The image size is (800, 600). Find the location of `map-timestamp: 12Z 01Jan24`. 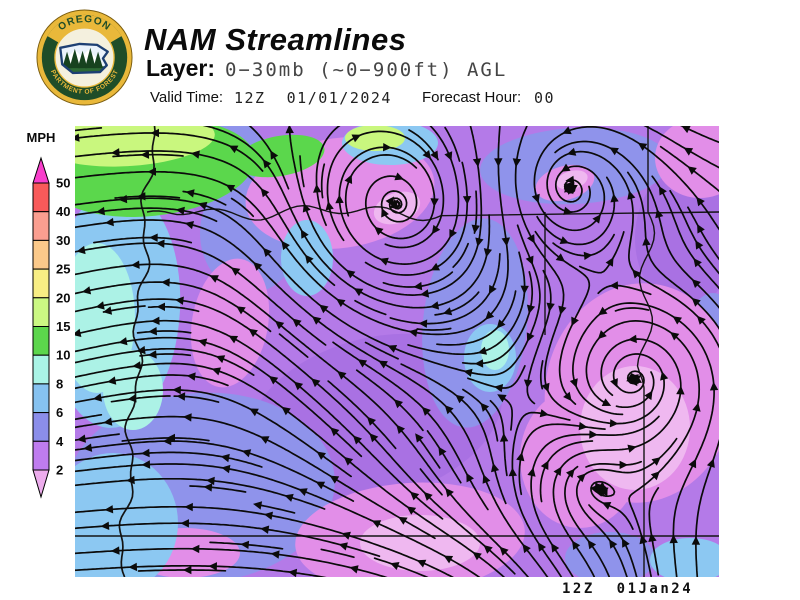

map-timestamp: 12Z 01Jan24 is located at coordinates (628, 589).